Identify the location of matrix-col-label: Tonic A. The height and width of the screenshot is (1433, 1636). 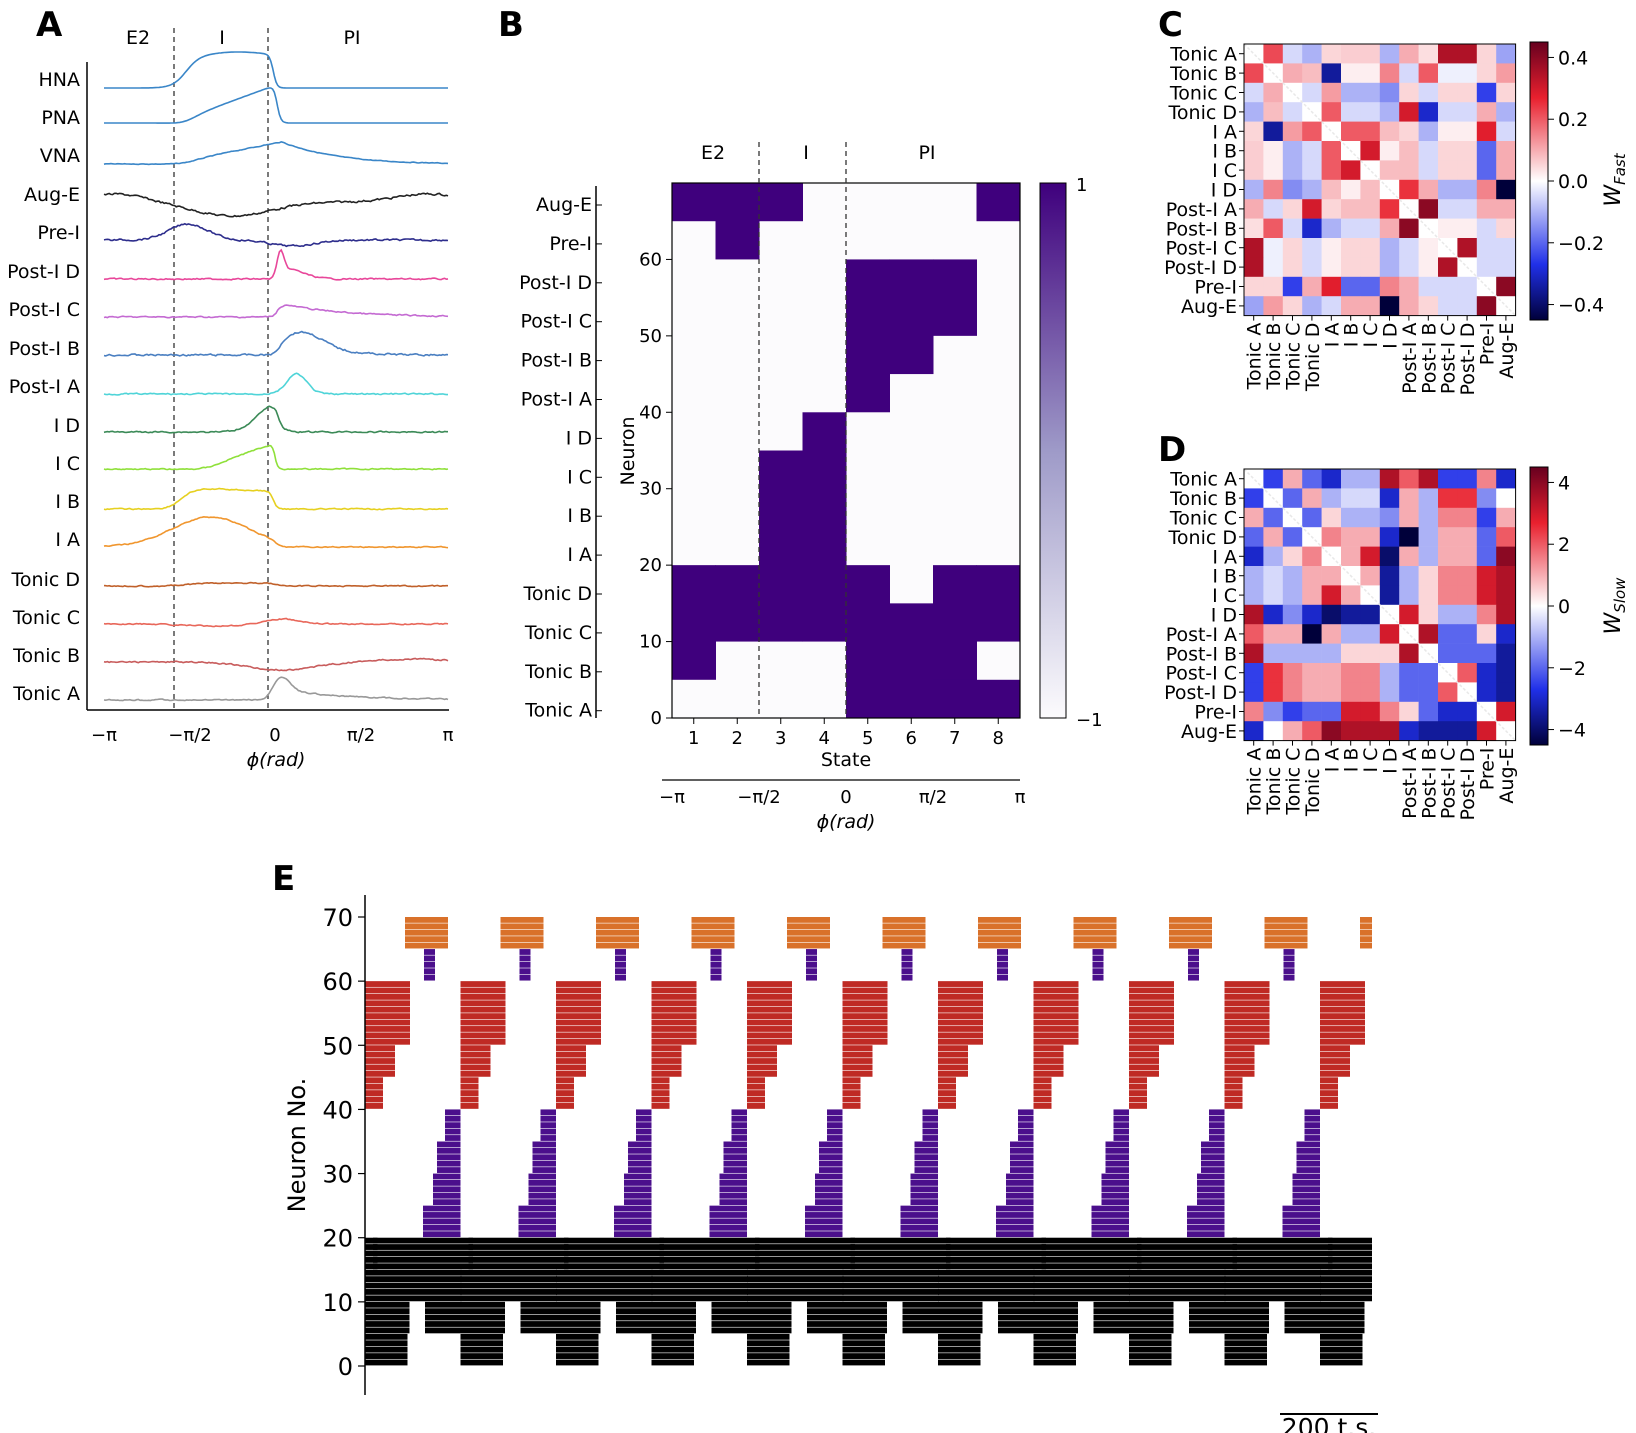
(1255, 357).